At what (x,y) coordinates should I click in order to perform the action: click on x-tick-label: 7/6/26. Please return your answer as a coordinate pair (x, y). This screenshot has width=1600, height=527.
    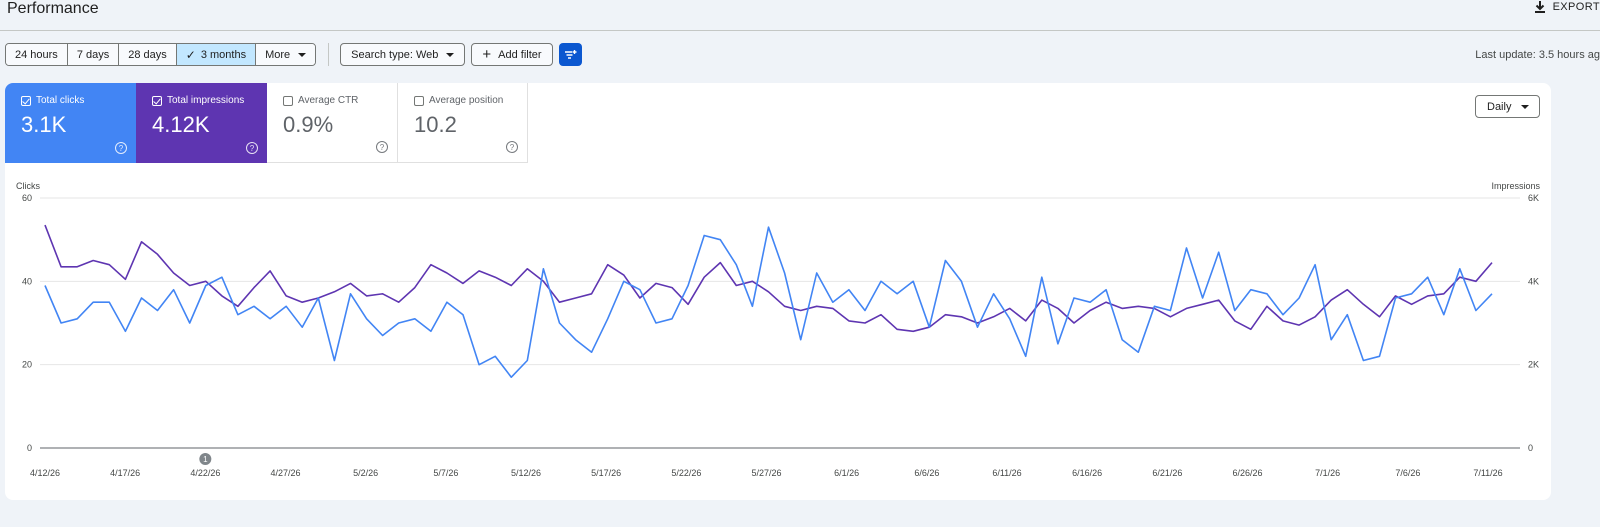
    Looking at the image, I should click on (1407, 473).